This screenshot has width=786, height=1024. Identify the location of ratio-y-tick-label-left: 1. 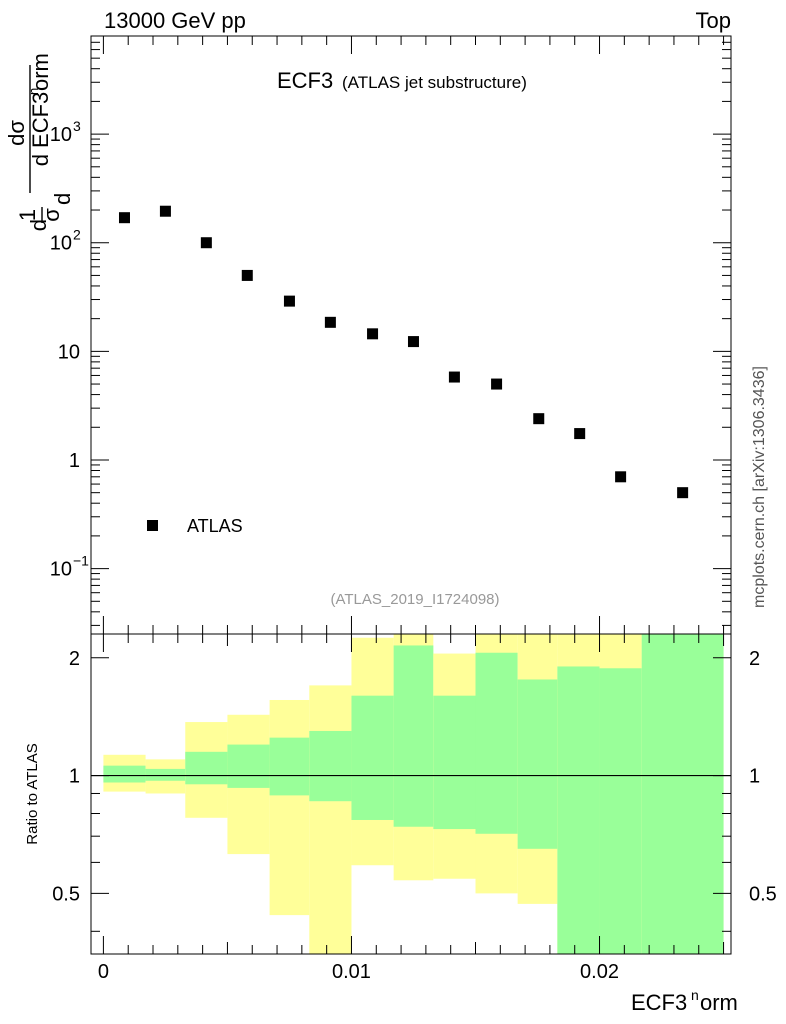
(74, 777).